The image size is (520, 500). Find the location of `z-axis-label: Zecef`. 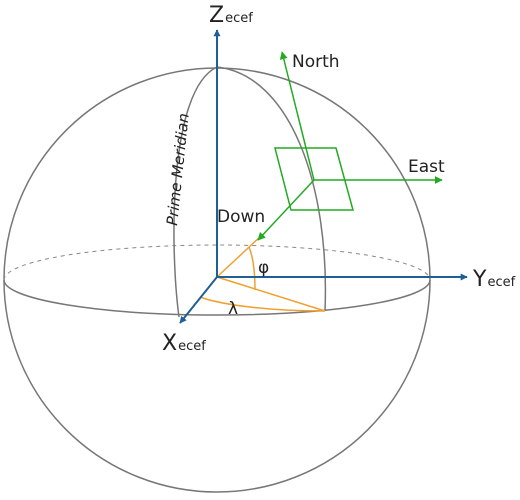

z-axis-label: Zecef is located at coordinates (231, 15).